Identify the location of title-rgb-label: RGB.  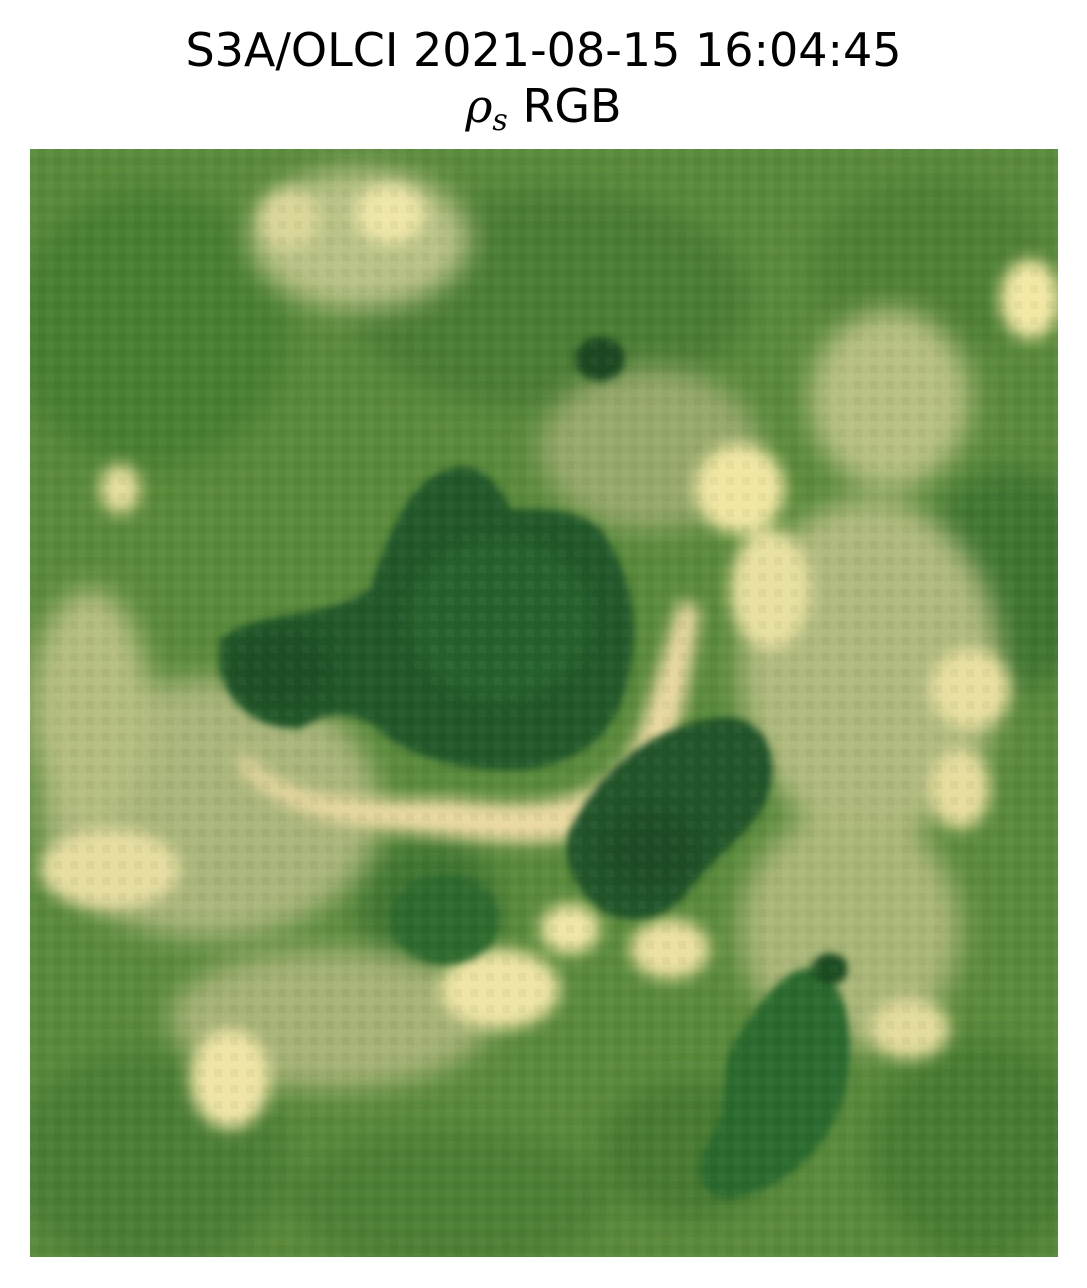
(572, 106).